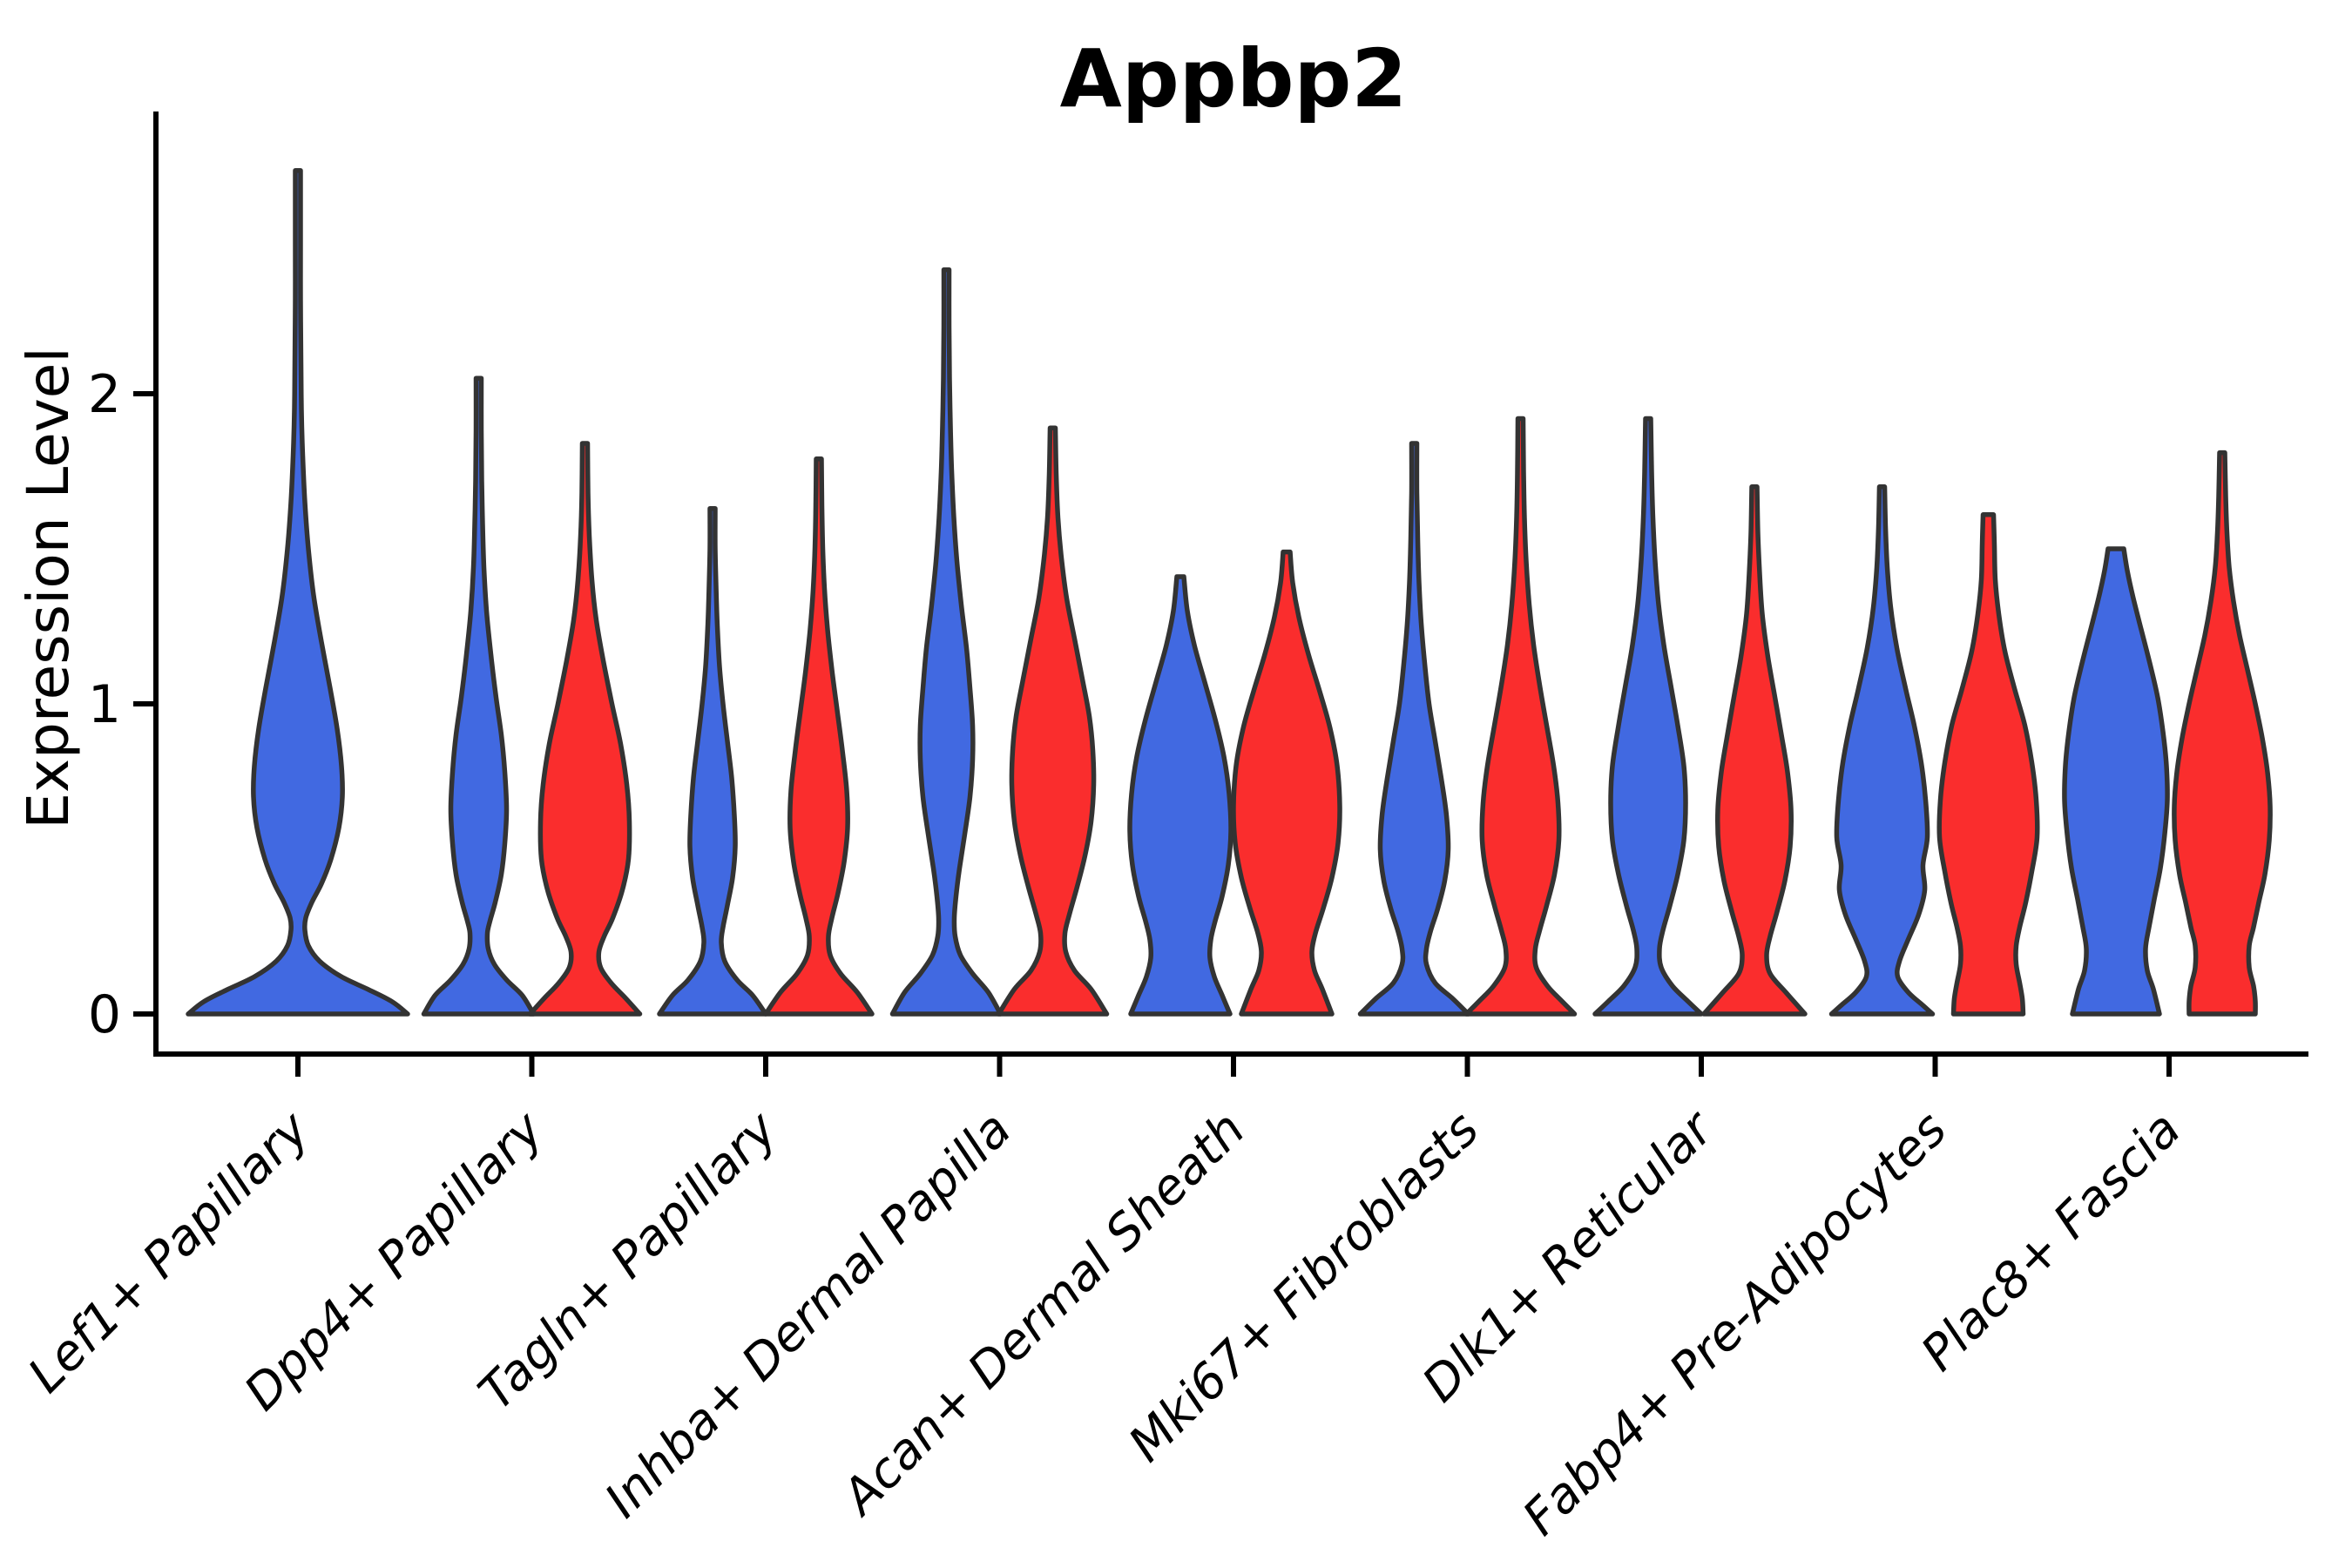 The image size is (2352, 1568). Describe the element at coordinates (1234, 78) in the screenshot. I see `chart-title: Appbp2` at that location.